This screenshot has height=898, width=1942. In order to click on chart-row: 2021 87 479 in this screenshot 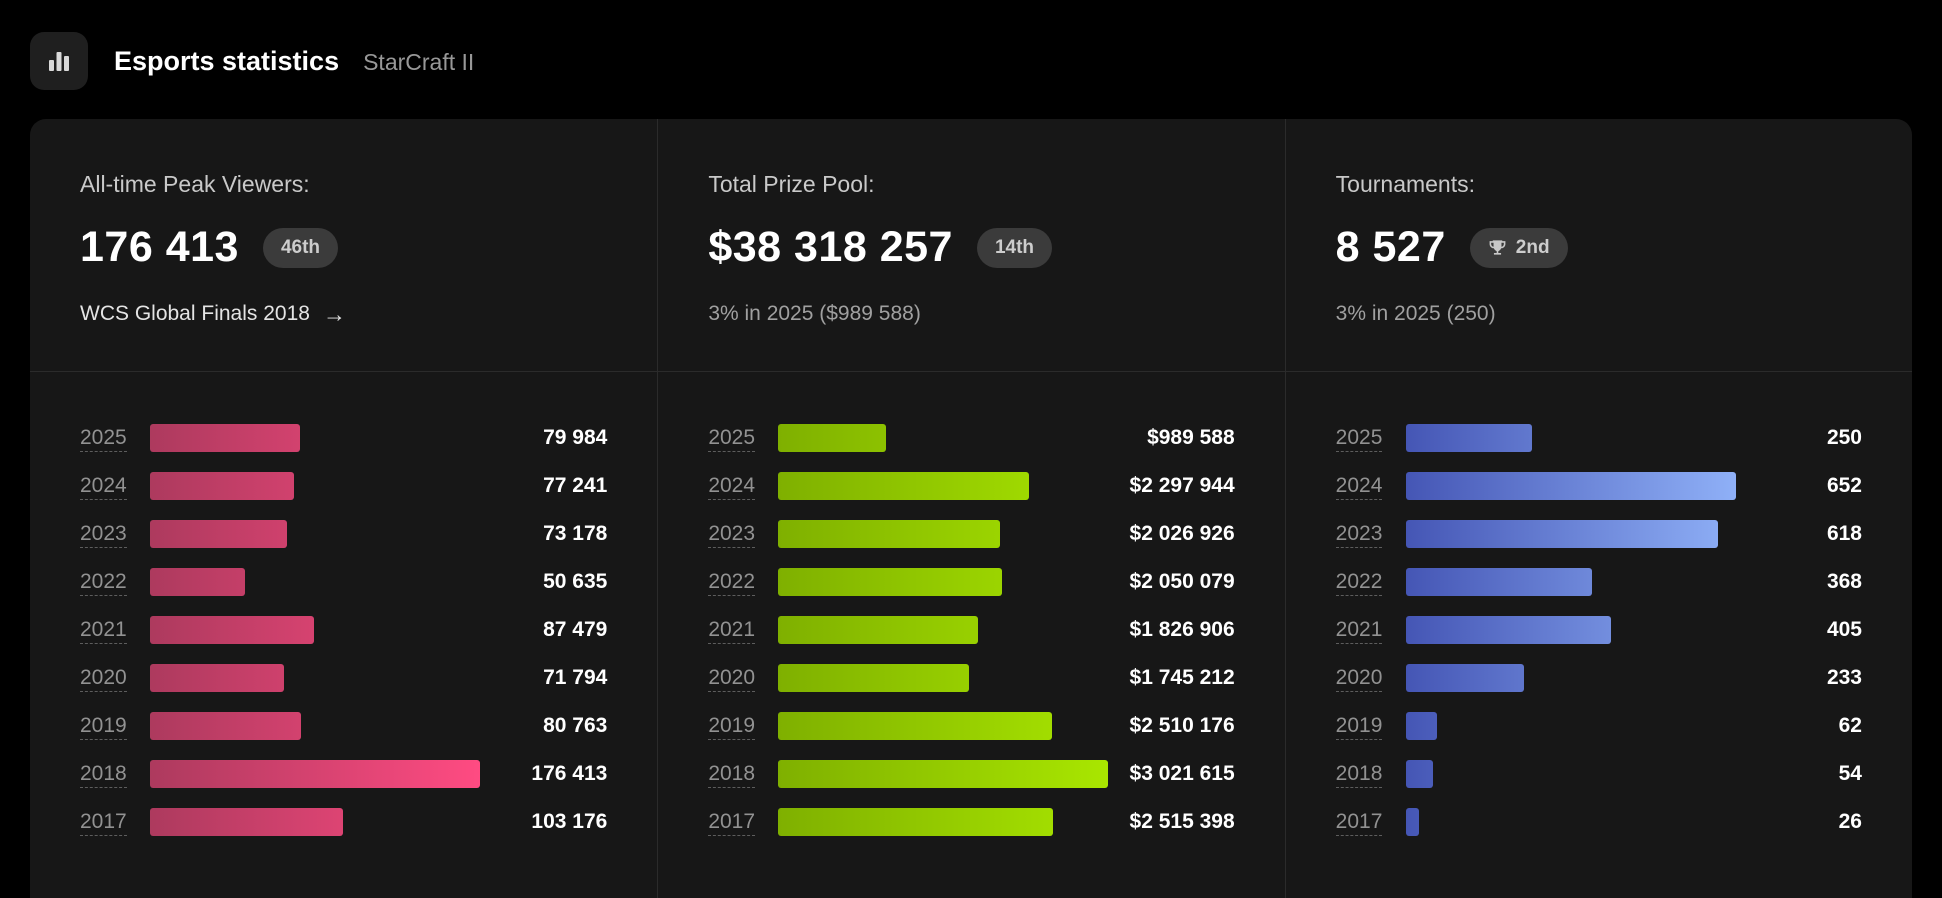, I will do `click(343, 630)`.